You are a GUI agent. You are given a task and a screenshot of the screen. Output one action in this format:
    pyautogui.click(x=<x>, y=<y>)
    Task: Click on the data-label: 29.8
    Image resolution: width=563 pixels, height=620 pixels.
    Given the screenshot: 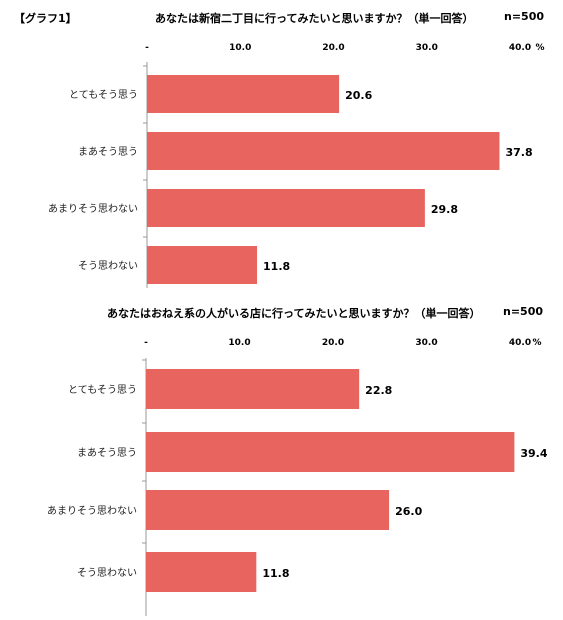 What is the action you would take?
    pyautogui.click(x=444, y=209)
    